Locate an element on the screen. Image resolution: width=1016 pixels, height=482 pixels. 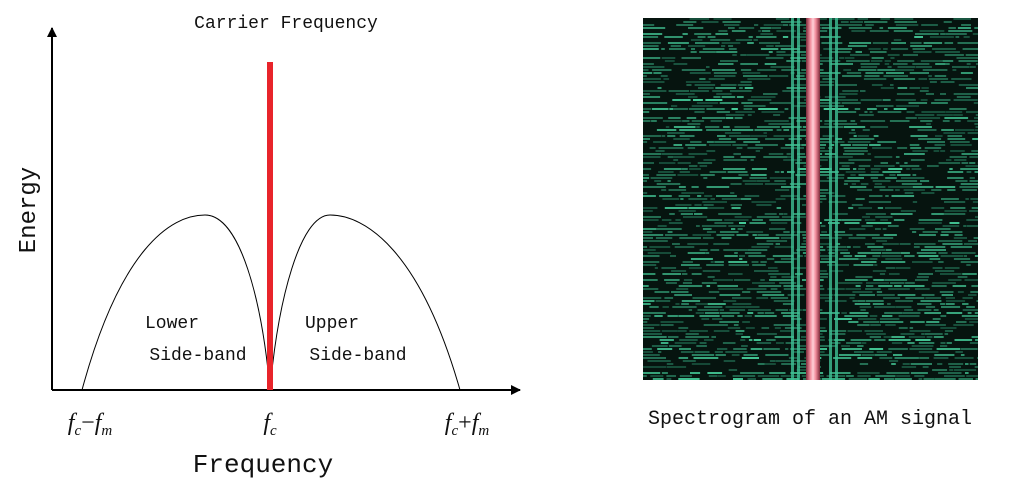
tick-op: + is located at coordinates (465, 423).